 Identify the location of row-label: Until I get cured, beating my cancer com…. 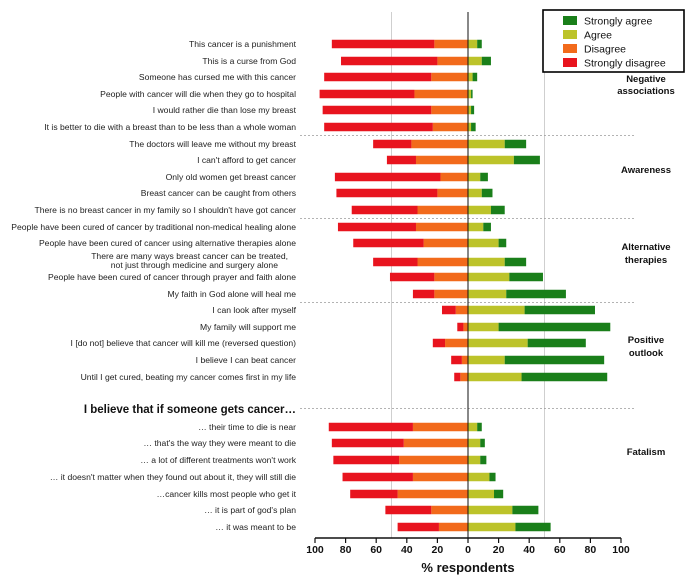
(189, 377).